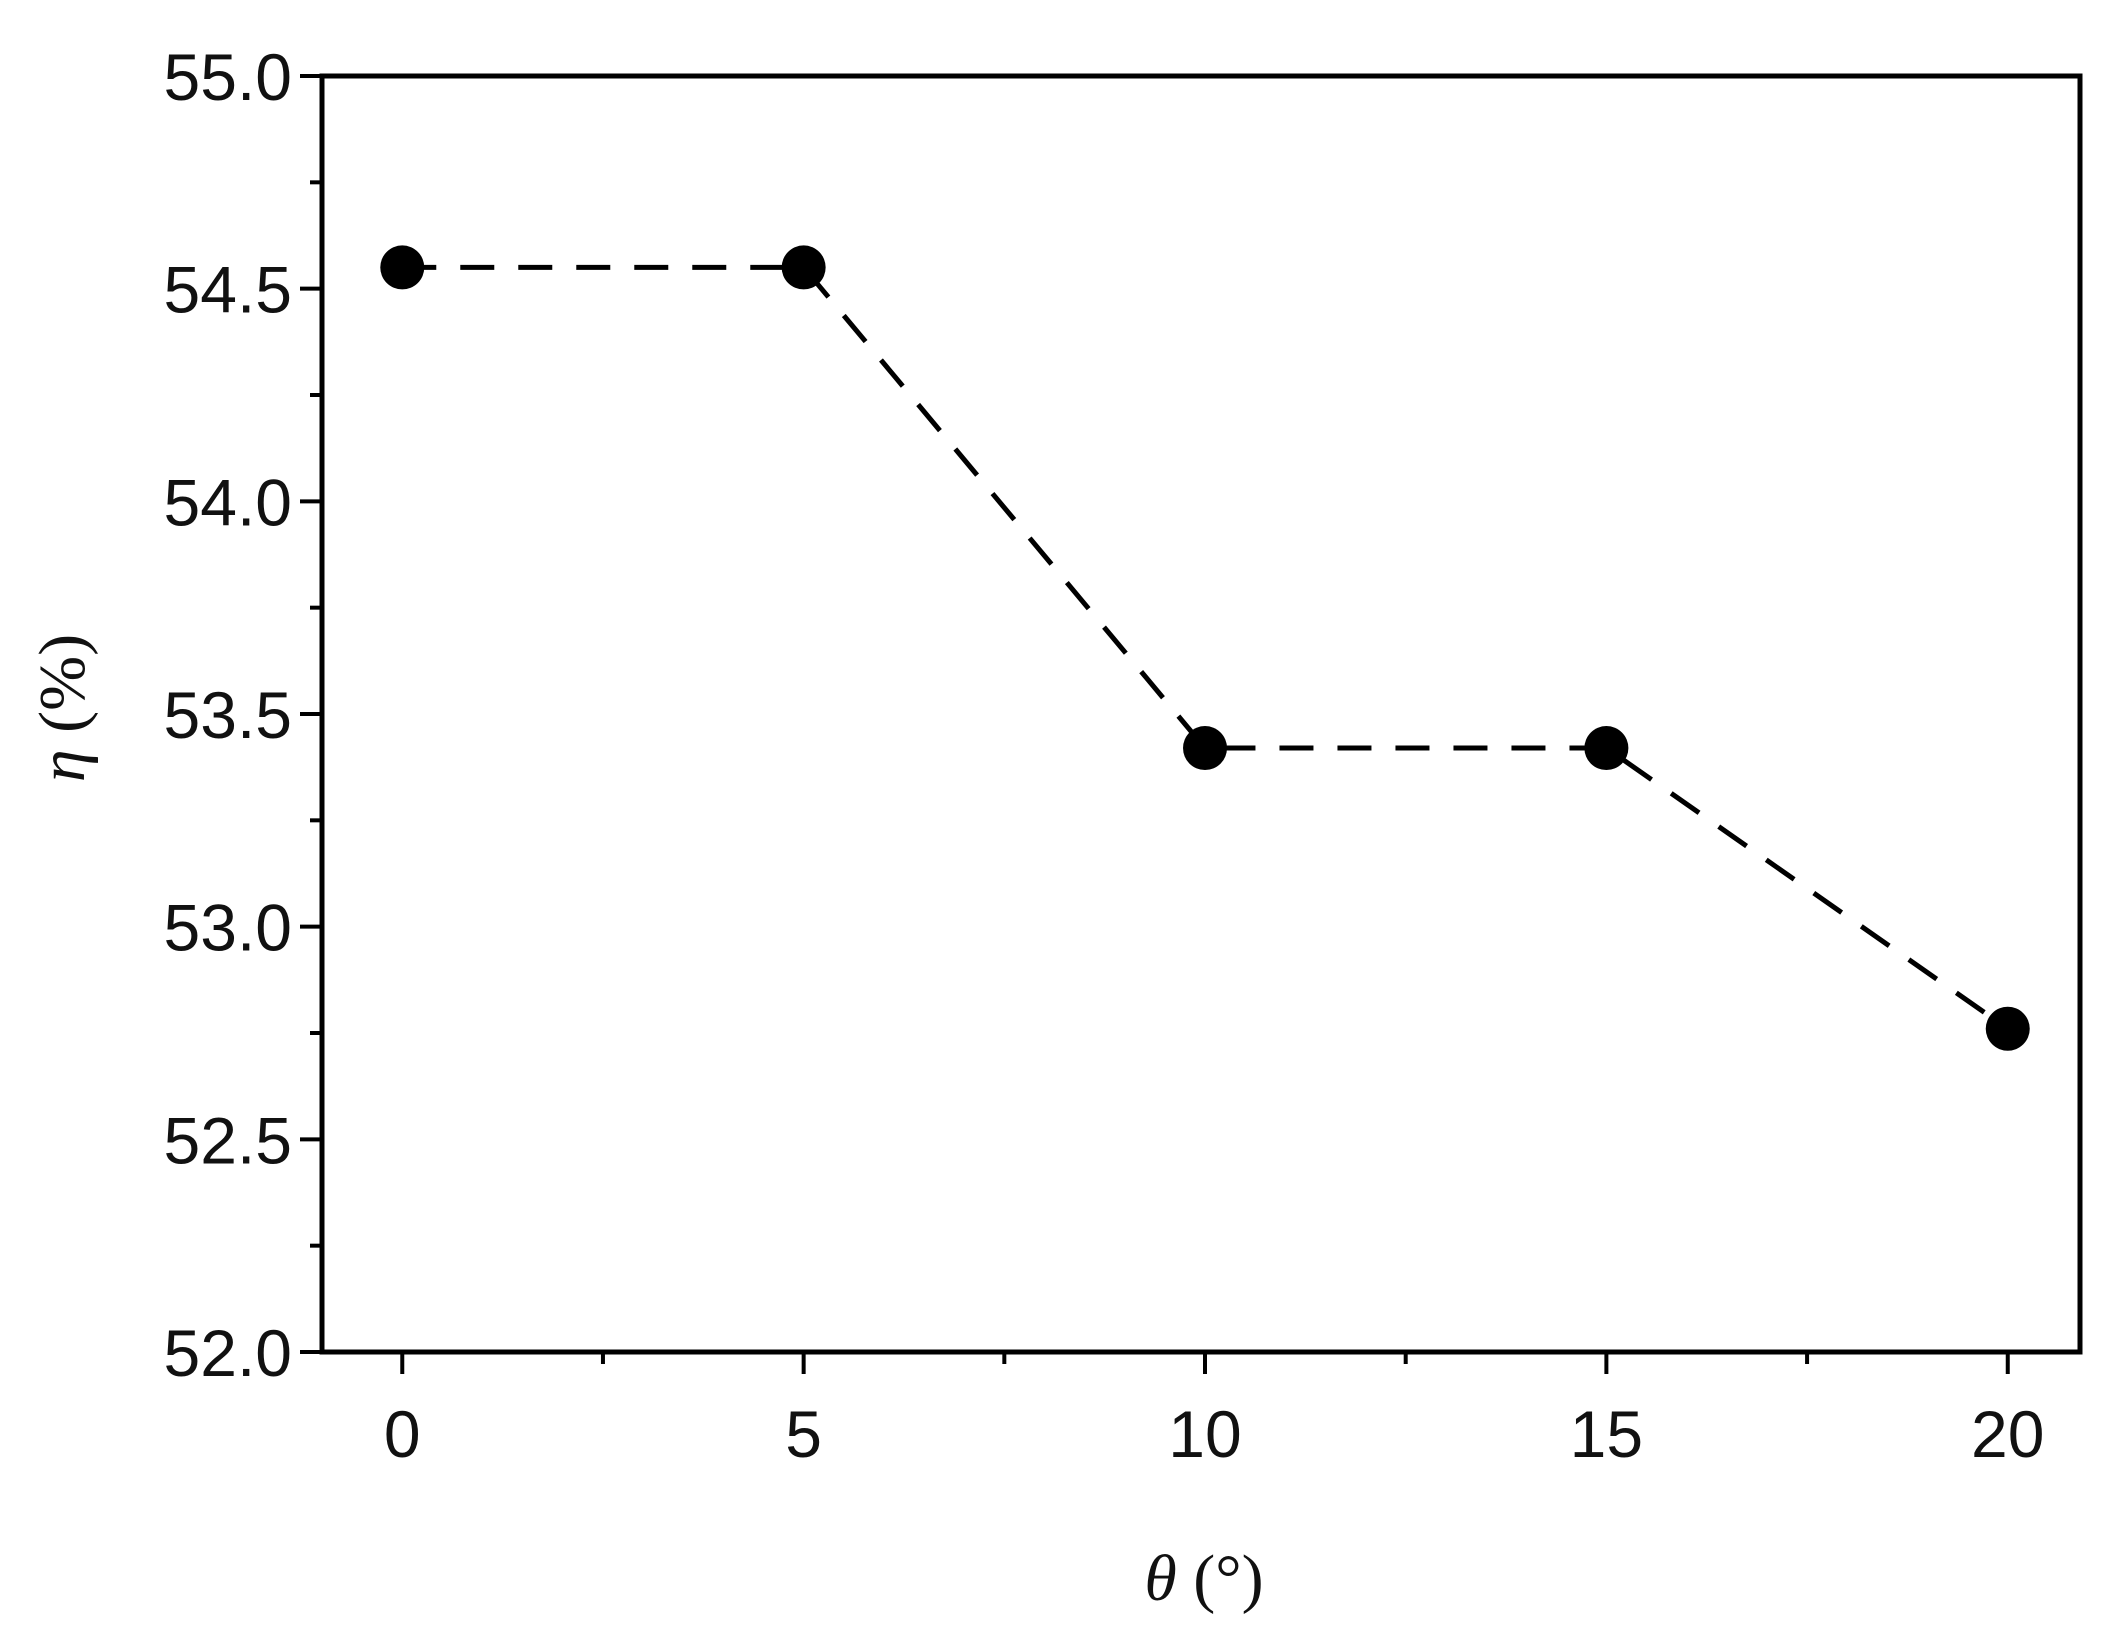  Describe the element at coordinates (2007, 1434) in the screenshot. I see `x-tick-label: 20` at that location.